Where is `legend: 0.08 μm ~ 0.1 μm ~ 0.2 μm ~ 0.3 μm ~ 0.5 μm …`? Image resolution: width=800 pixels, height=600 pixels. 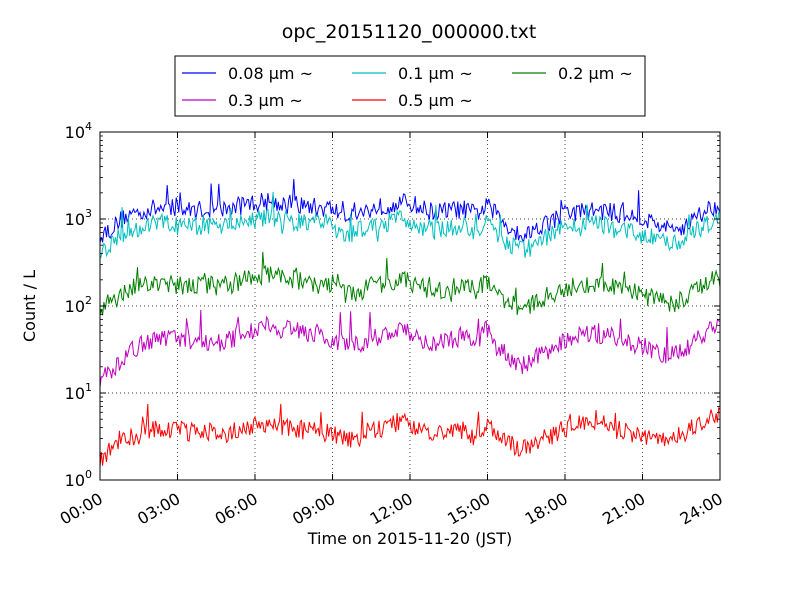
legend: 0.08 μm ~ 0.1 μm ~ 0.2 μm ~ 0.3 μm ~ 0.5 μm … is located at coordinates (410, 86).